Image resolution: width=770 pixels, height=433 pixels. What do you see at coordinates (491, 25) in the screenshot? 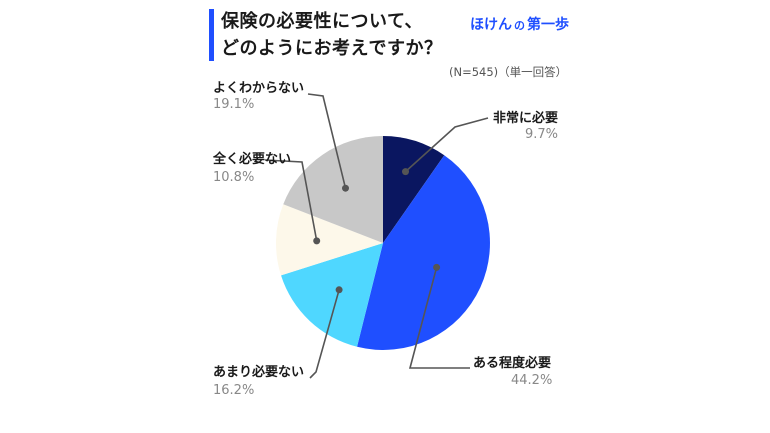
I see `brand-part-1: ほけん` at bounding box center [491, 25].